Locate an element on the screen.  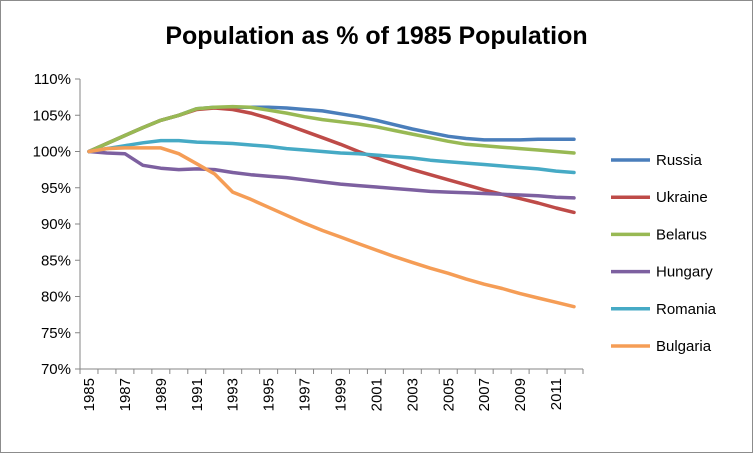
y-tick-label: 105% is located at coordinates (52, 115).